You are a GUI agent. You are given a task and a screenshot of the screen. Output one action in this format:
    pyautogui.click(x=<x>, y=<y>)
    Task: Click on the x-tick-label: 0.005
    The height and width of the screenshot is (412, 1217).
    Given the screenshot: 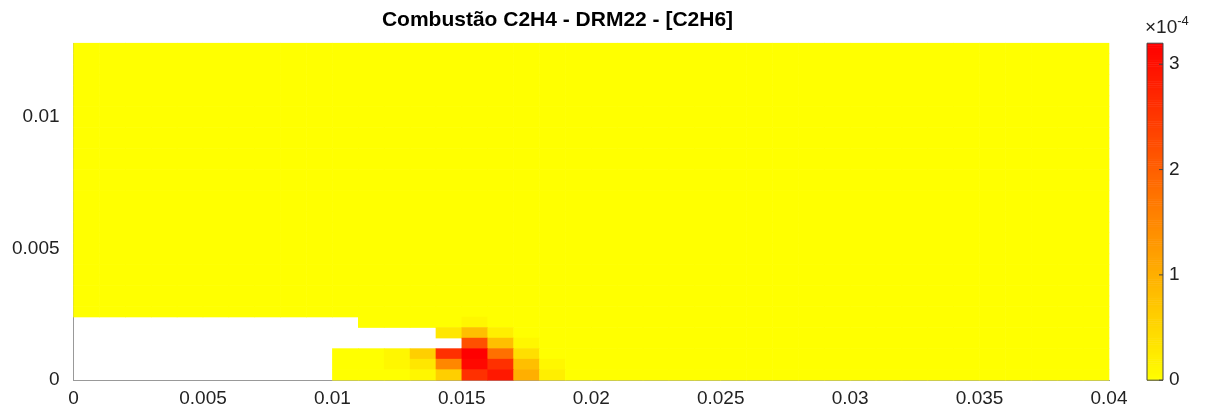 What is the action you would take?
    pyautogui.click(x=203, y=397)
    